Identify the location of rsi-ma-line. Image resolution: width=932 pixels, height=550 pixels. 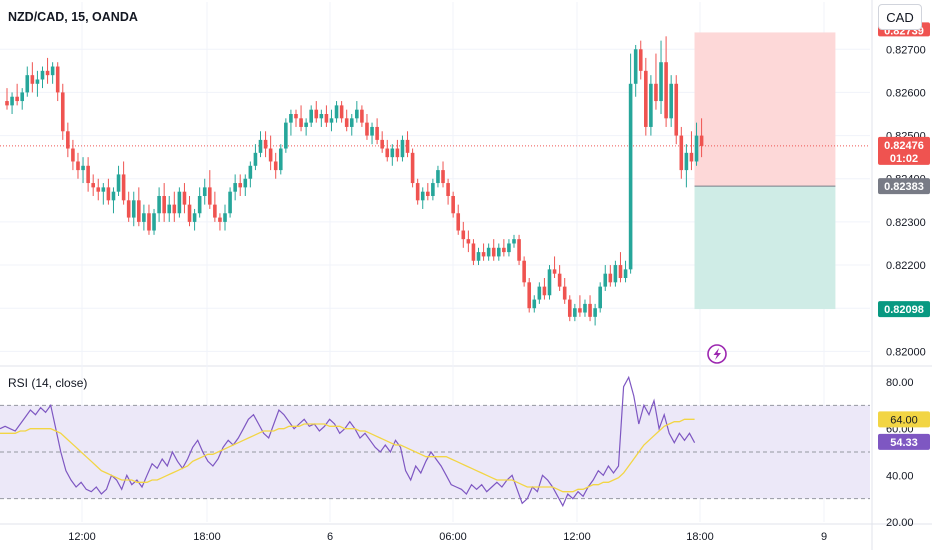
(347, 455).